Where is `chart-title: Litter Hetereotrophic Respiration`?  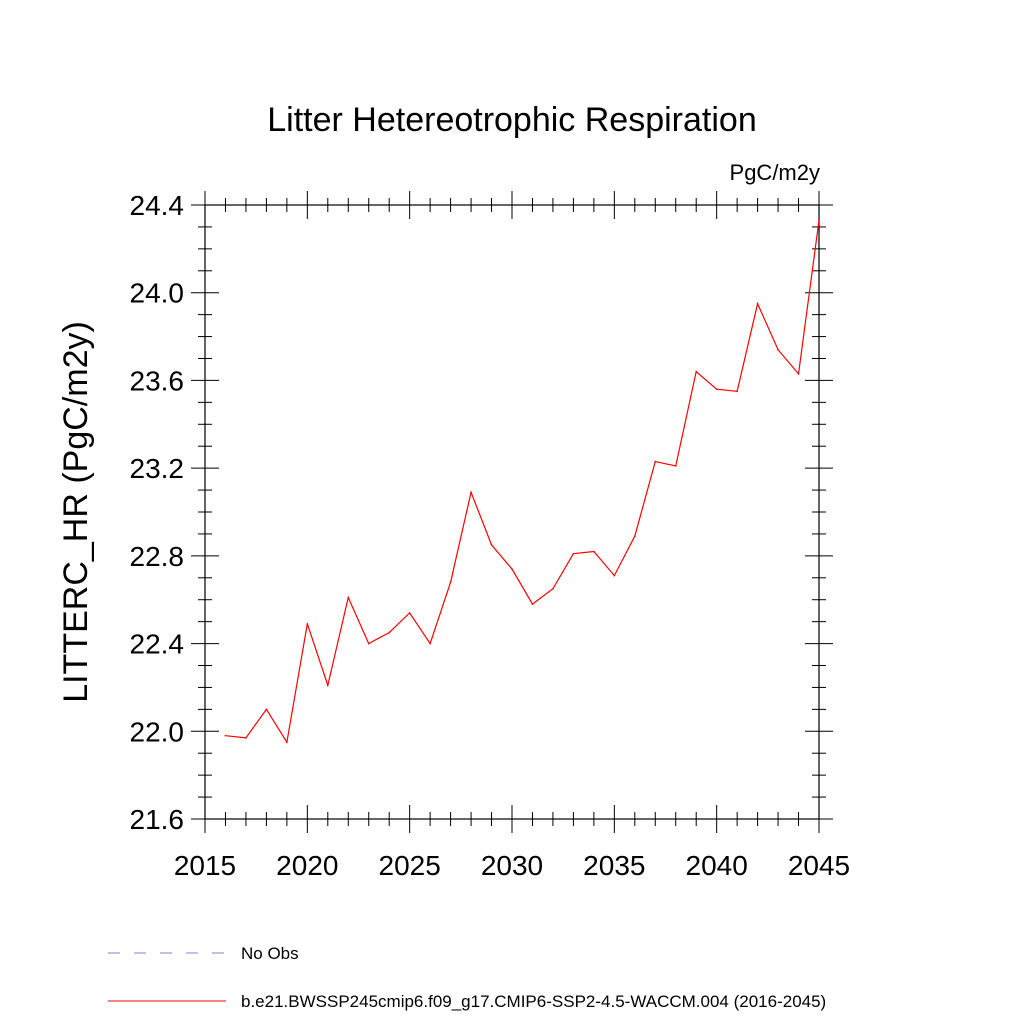
chart-title: Litter Hetereotrophic Respiration is located at coordinates (511, 120).